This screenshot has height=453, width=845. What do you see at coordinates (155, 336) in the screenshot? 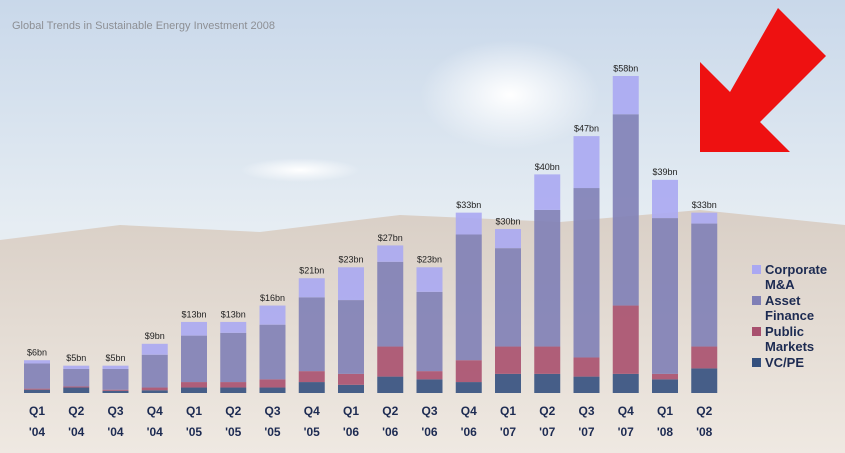
I see `total-label: $9bn` at bounding box center [155, 336].